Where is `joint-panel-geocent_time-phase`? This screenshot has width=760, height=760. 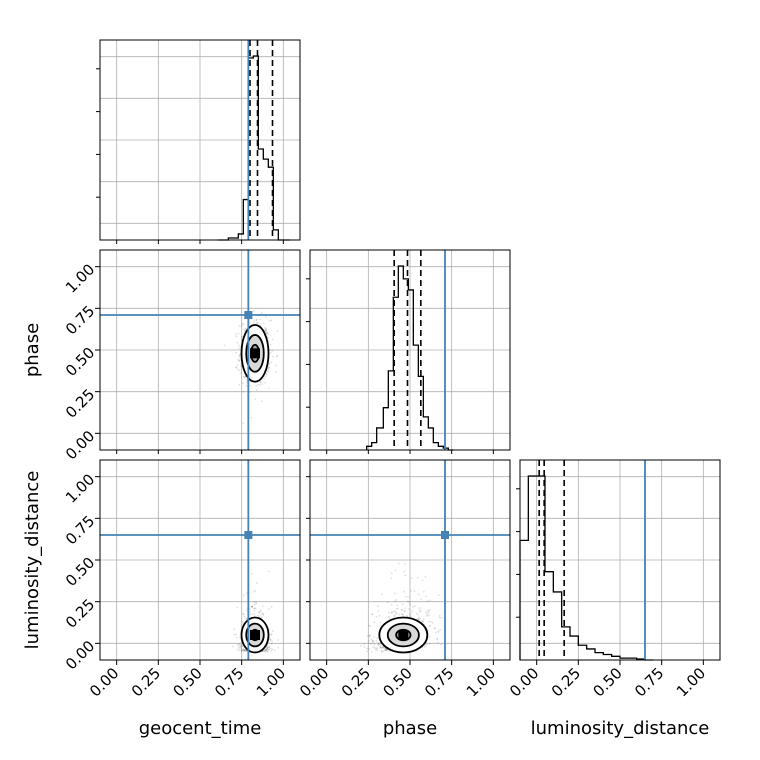 joint-panel-geocent_time-phase is located at coordinates (200, 351).